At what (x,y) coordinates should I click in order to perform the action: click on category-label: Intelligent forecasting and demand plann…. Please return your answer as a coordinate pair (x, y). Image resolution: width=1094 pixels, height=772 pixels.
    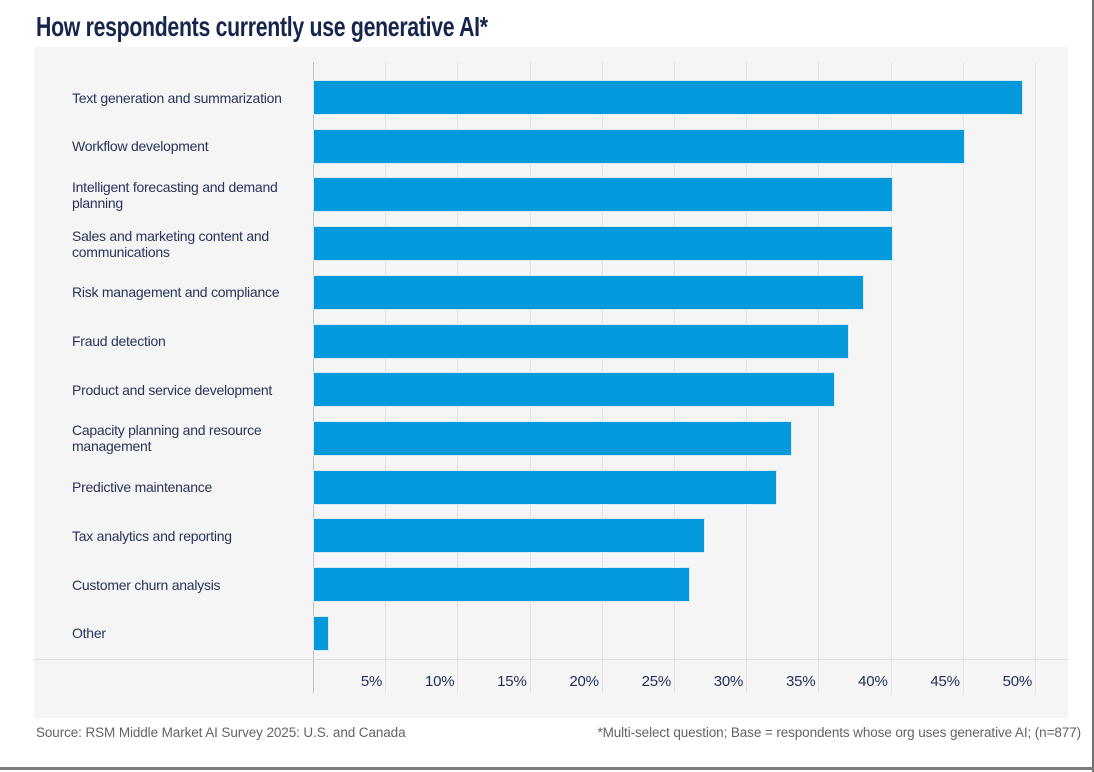
    Looking at the image, I should click on (175, 194).